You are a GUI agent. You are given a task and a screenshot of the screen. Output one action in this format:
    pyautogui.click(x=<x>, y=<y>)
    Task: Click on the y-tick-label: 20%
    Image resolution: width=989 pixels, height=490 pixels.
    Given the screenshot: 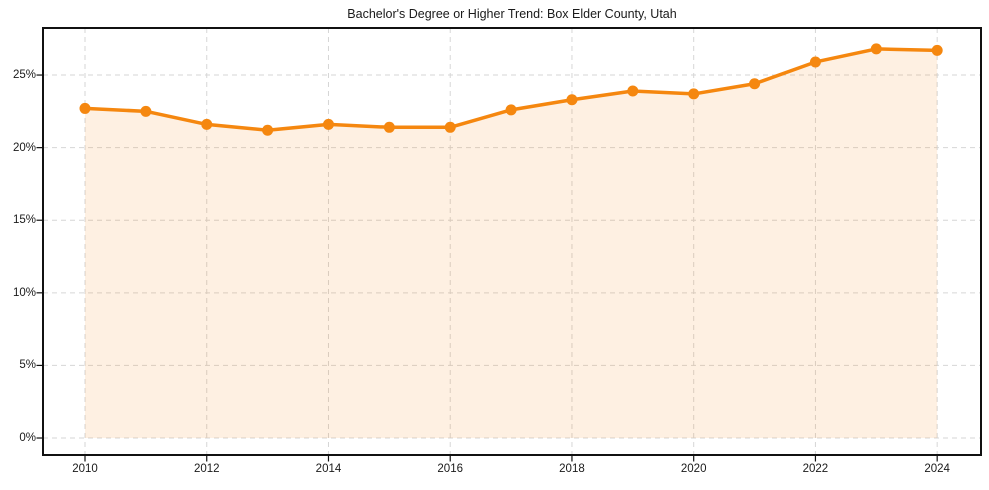 What is the action you would take?
    pyautogui.click(x=24, y=147)
    